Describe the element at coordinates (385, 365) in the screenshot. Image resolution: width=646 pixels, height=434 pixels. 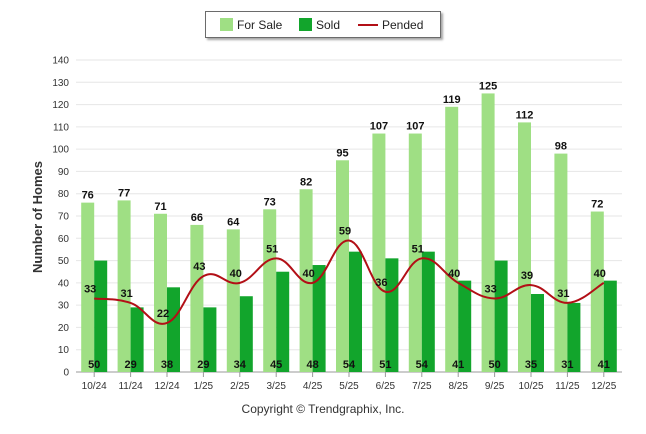
I see `data-label-sold: 51` at that location.